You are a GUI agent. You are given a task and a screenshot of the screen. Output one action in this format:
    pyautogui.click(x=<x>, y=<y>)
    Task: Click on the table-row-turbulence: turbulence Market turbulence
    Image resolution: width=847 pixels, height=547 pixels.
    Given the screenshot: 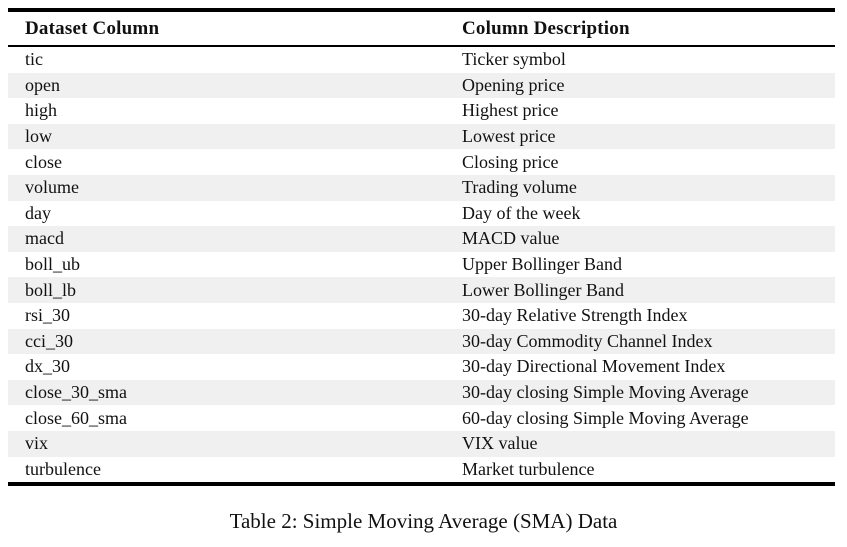 What is the action you would take?
    pyautogui.click(x=421, y=470)
    